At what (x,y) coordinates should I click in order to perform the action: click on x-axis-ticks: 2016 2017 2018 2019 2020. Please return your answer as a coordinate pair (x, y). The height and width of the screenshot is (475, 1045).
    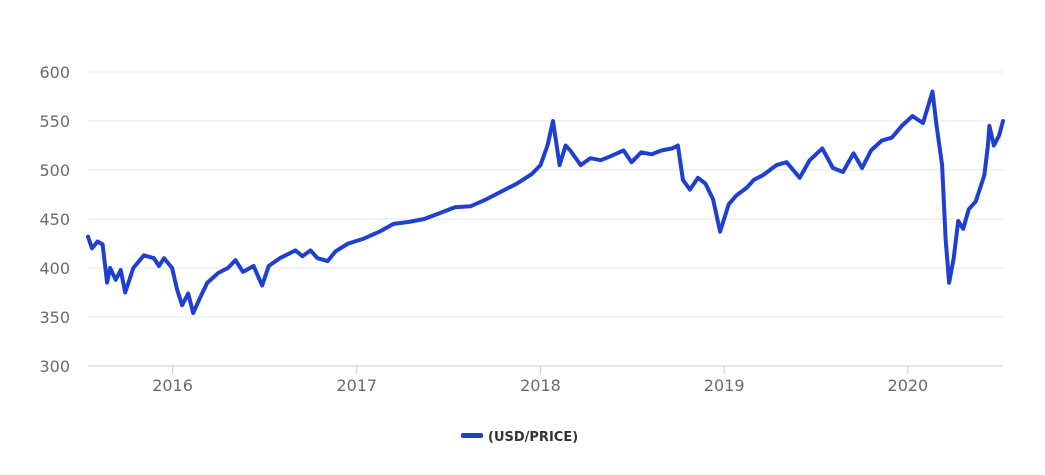
    Looking at the image, I should click on (540, 380).